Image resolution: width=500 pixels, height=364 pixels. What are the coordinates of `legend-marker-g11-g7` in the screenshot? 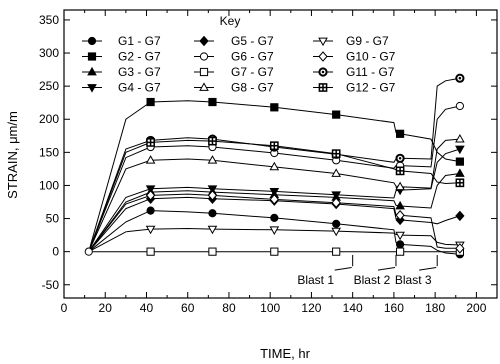 It's located at (323, 72).